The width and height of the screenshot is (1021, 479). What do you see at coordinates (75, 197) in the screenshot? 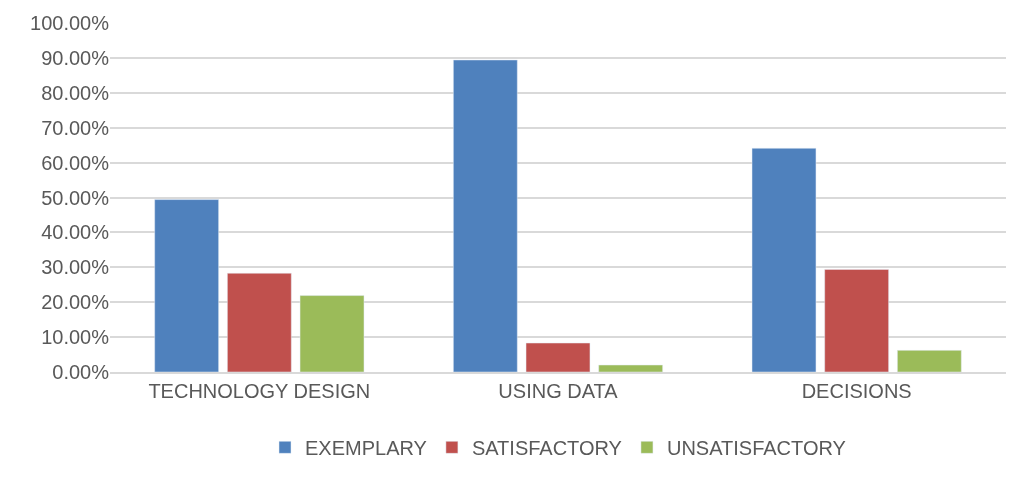
I see `y-tick-label: 50.00%` at bounding box center [75, 197].